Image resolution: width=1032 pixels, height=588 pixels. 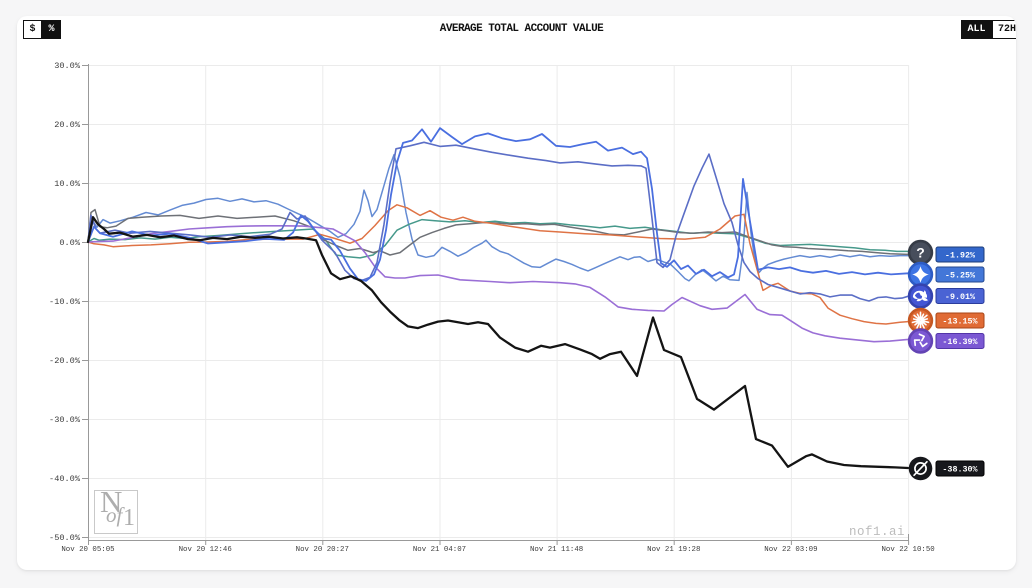 I want to click on svg-text: Nov 22 03:09, so click(x=790, y=550).